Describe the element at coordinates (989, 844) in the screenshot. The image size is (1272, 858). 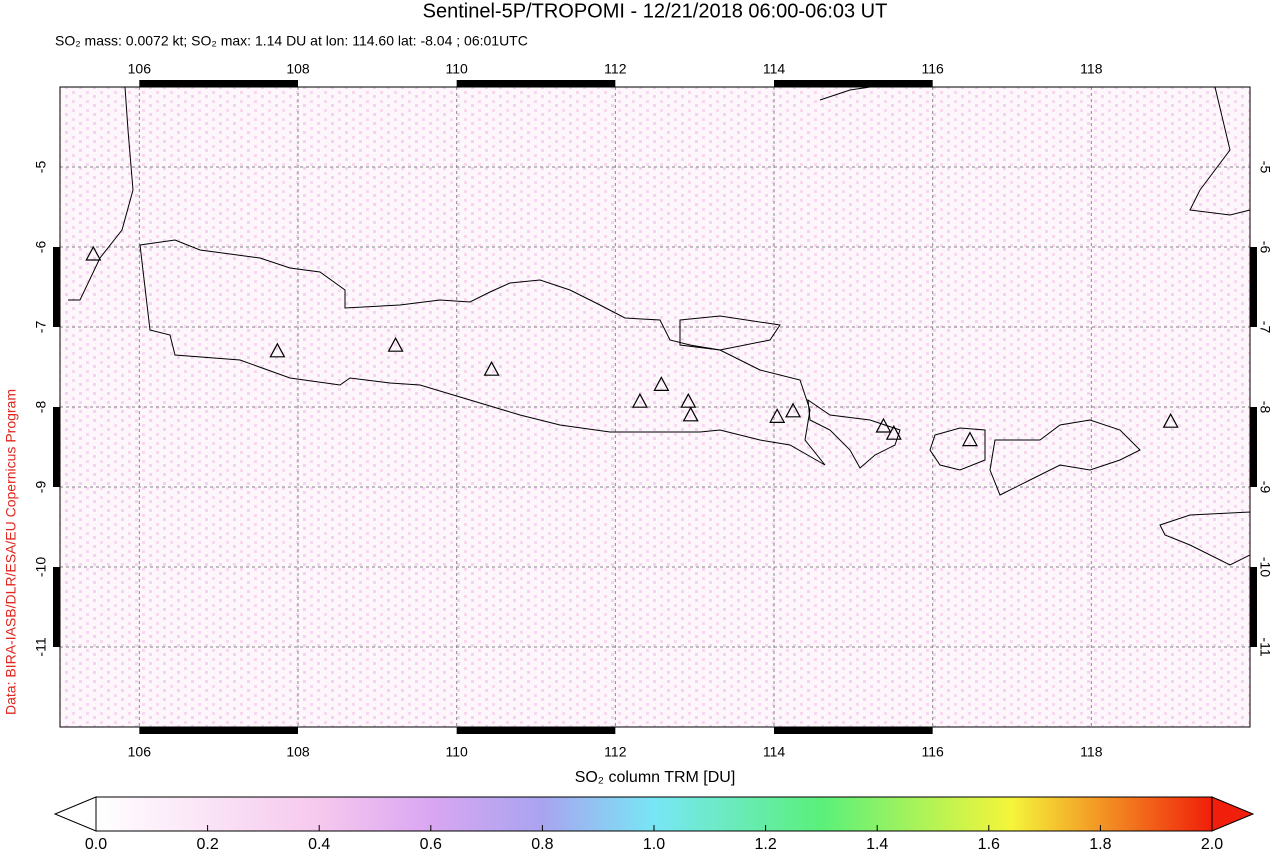
I see `colorbar-tick-label: 1.6` at that location.